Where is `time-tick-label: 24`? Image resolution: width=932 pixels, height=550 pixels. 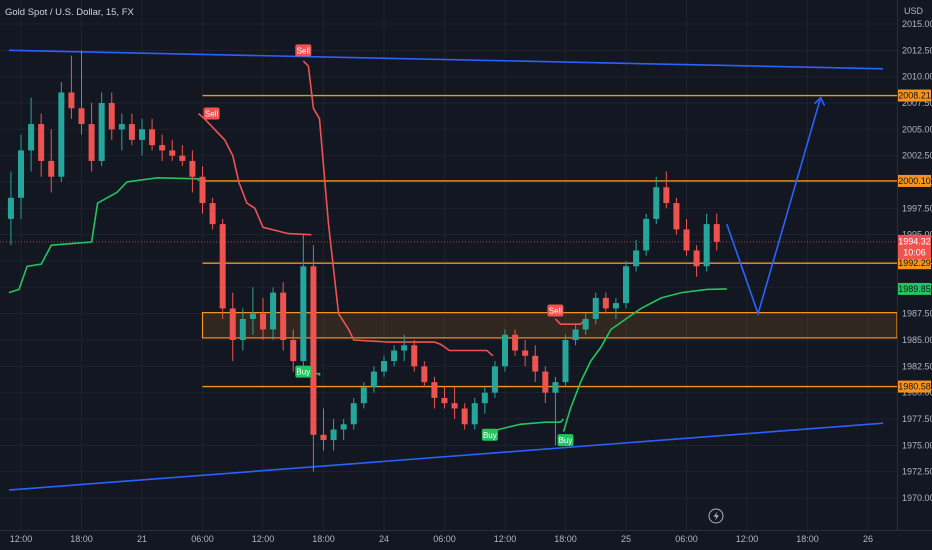
time-tick-label: 24 is located at coordinates (384, 539).